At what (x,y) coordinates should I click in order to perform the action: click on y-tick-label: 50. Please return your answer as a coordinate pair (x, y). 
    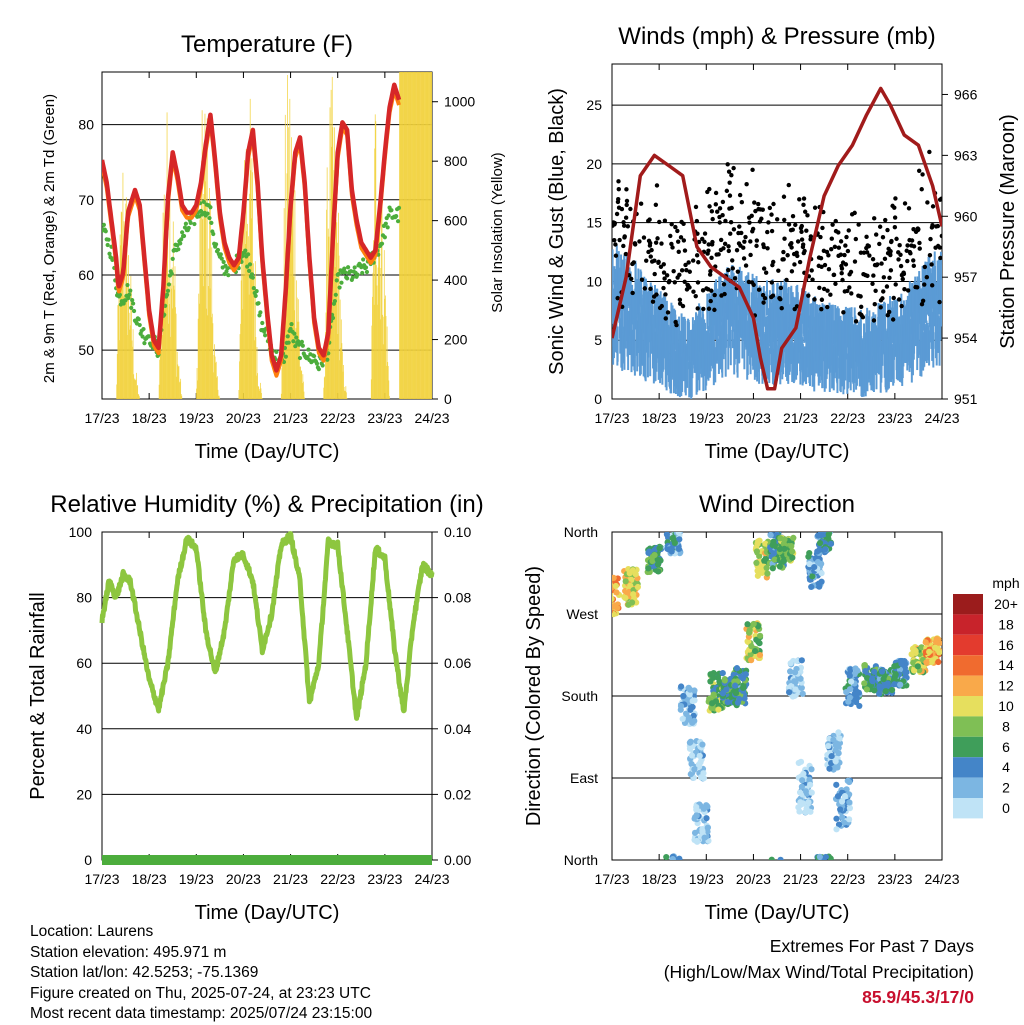
    Looking at the image, I should click on (86, 350).